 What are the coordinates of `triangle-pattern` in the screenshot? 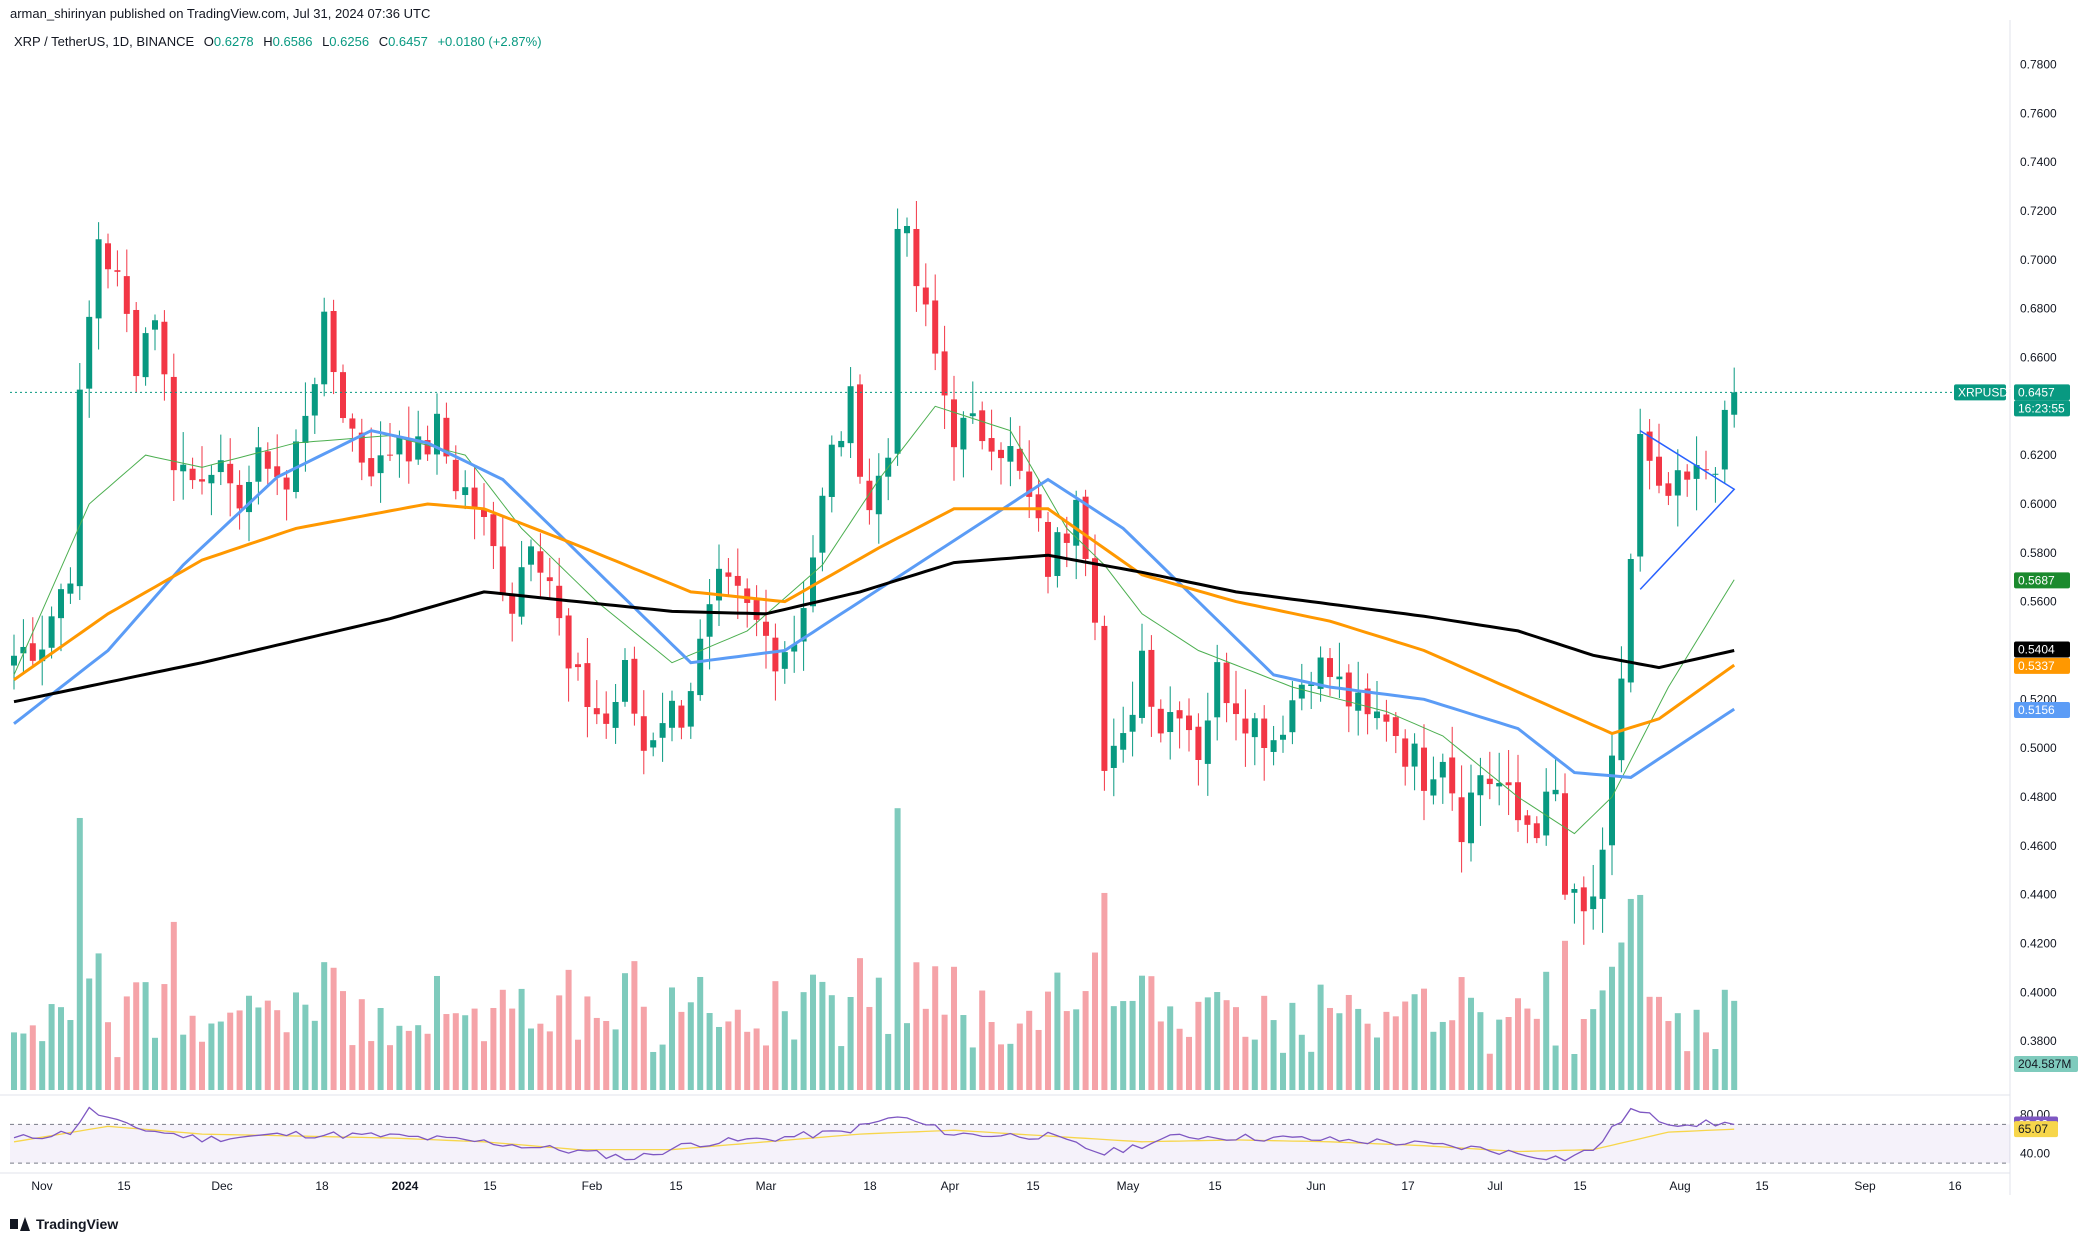 It's located at (1687, 510).